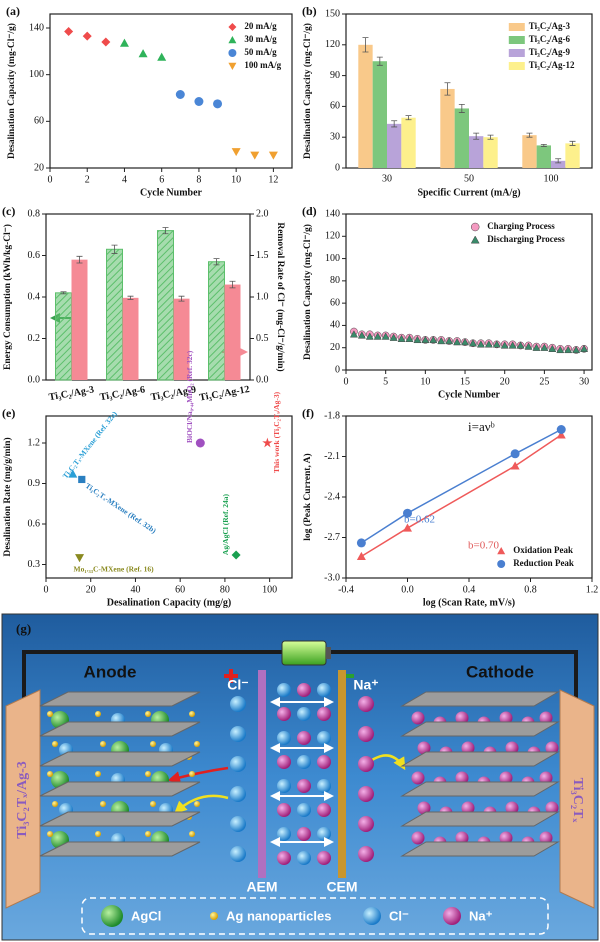 This screenshot has height=942, width=600. What do you see at coordinates (198, 775) in the screenshot?
I see `reaction-arrow` at bounding box center [198, 775].